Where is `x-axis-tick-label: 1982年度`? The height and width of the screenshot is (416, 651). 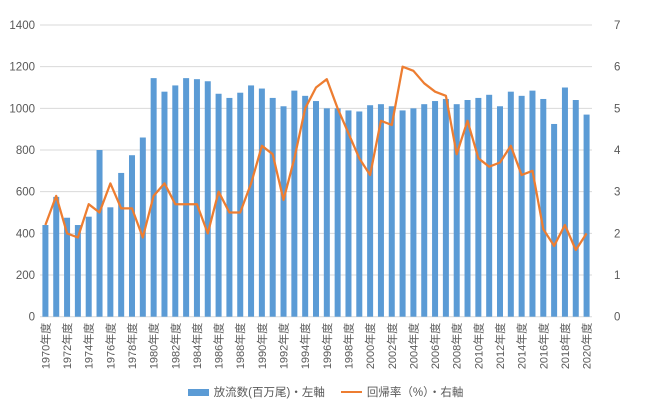
x-axis-tick-label: 1982年度 is located at coordinates (175, 346).